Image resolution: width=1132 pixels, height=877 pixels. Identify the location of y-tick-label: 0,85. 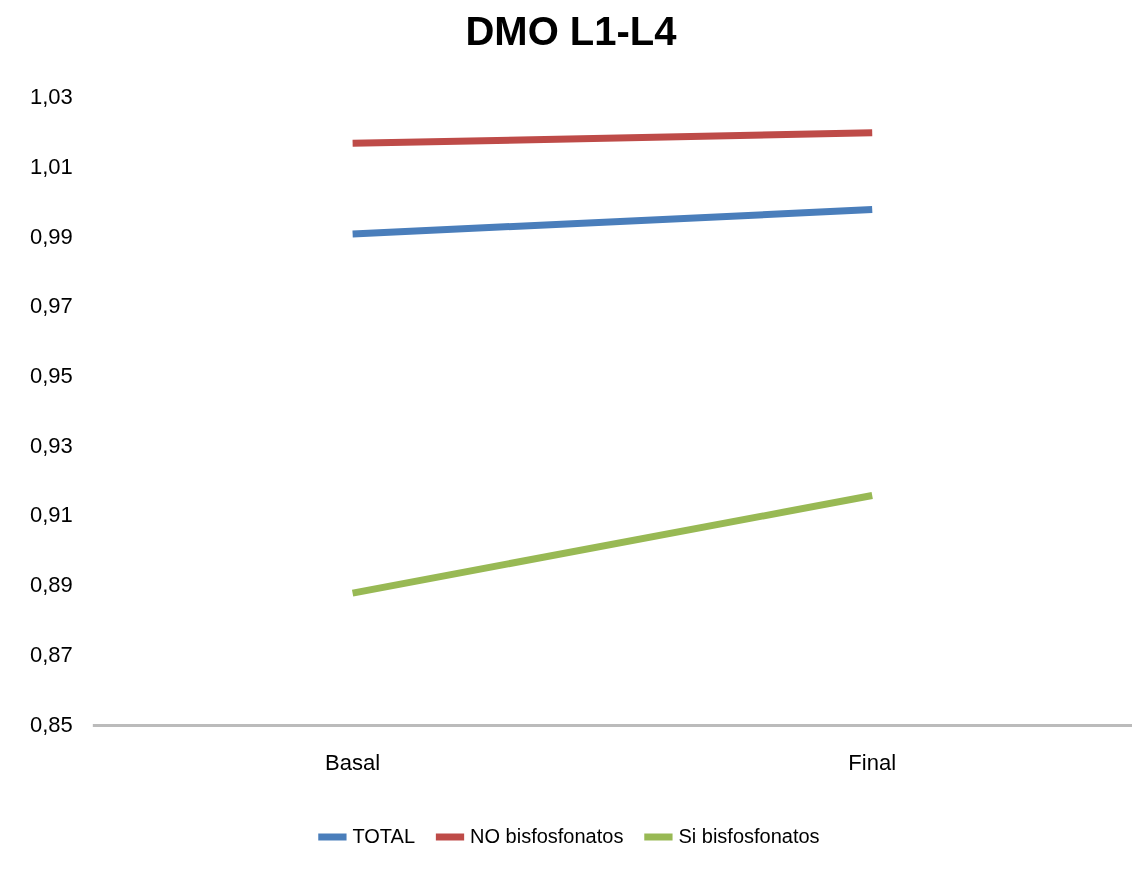
(51, 724).